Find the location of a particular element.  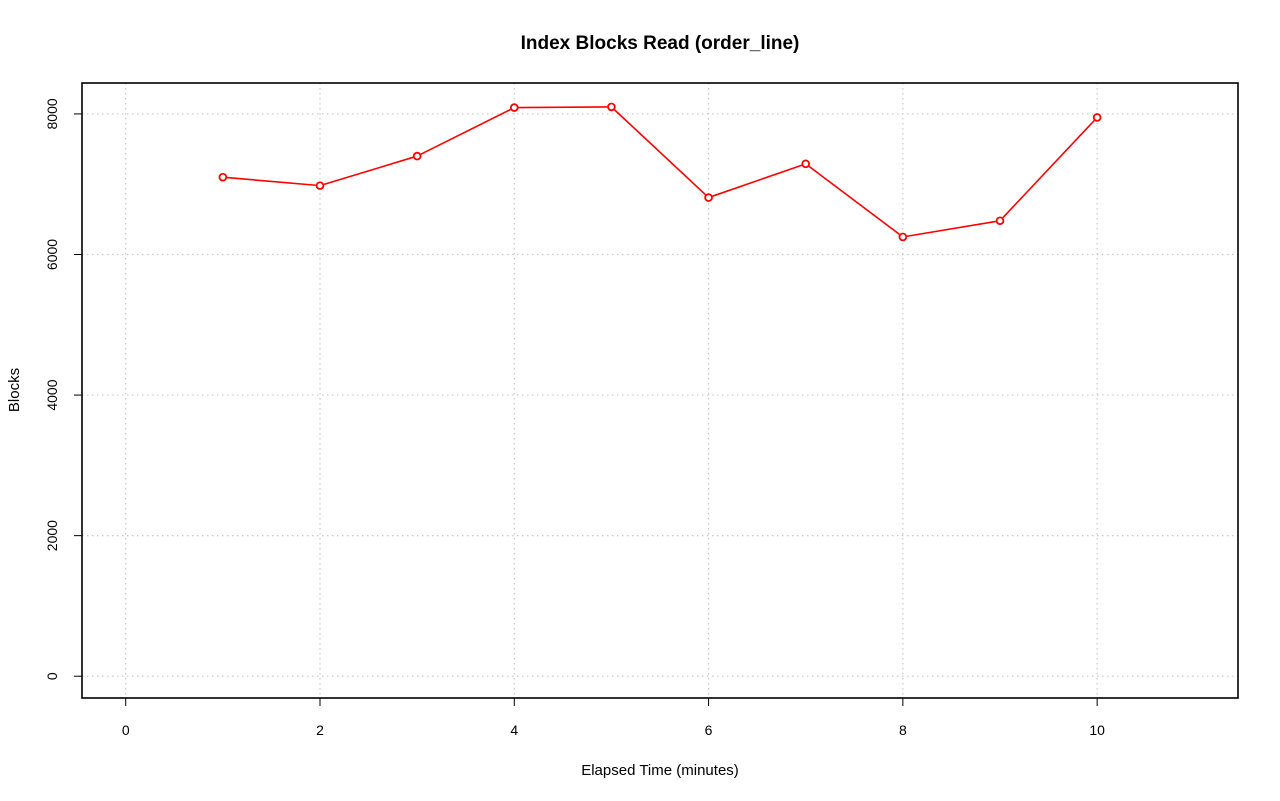

y-axis-label: Blocks is located at coordinates (14, 390).